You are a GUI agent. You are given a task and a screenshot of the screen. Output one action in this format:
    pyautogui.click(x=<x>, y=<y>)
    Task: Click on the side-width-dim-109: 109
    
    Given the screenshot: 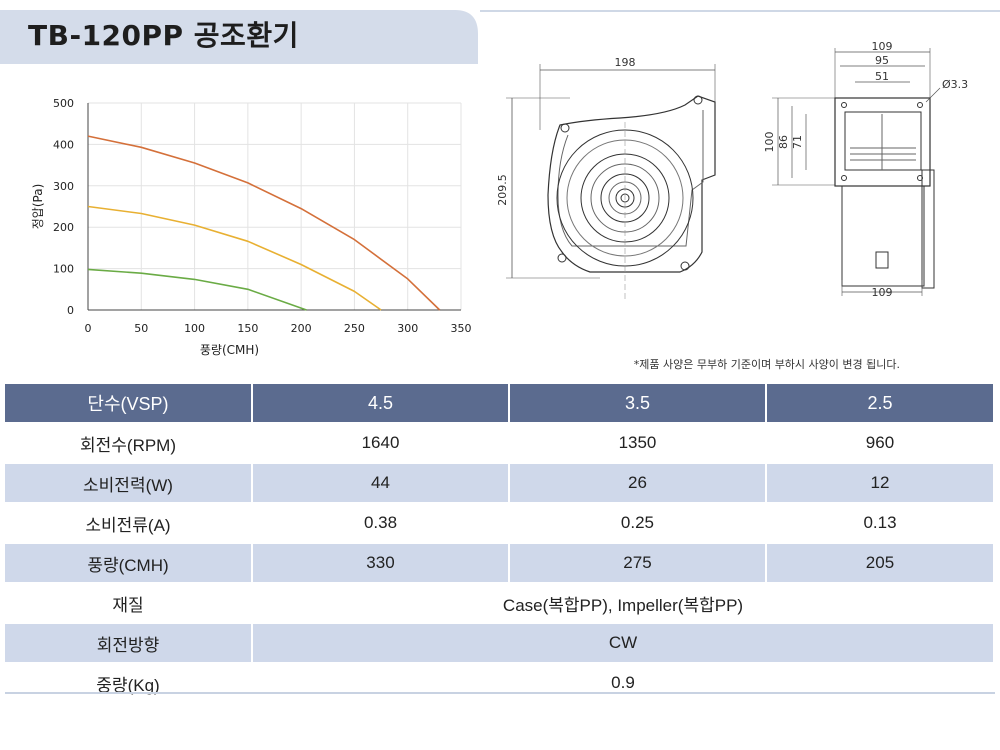 What is the action you would take?
    pyautogui.click(x=882, y=46)
    